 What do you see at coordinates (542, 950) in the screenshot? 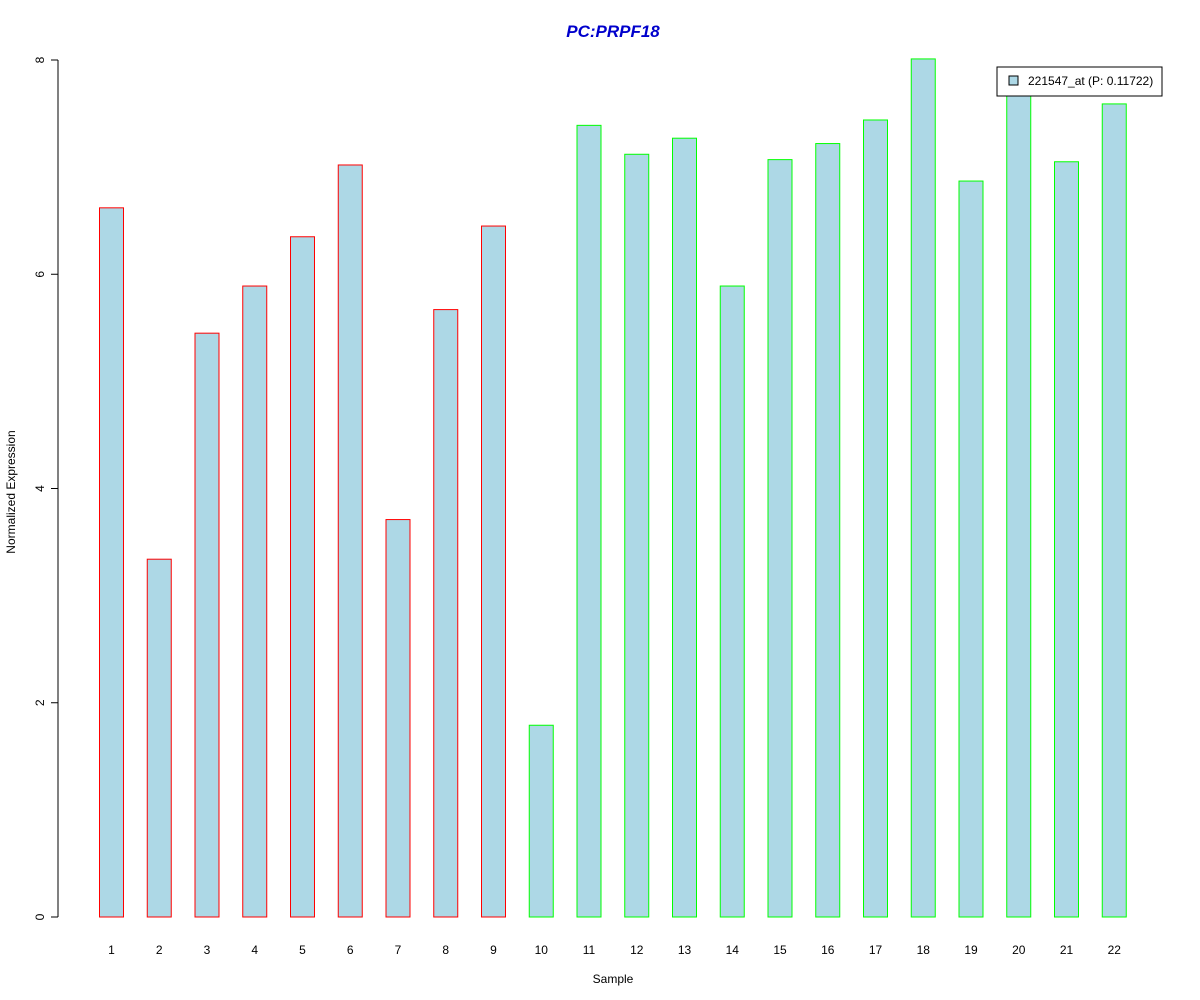
I see `x-tick-label: 10` at bounding box center [542, 950].